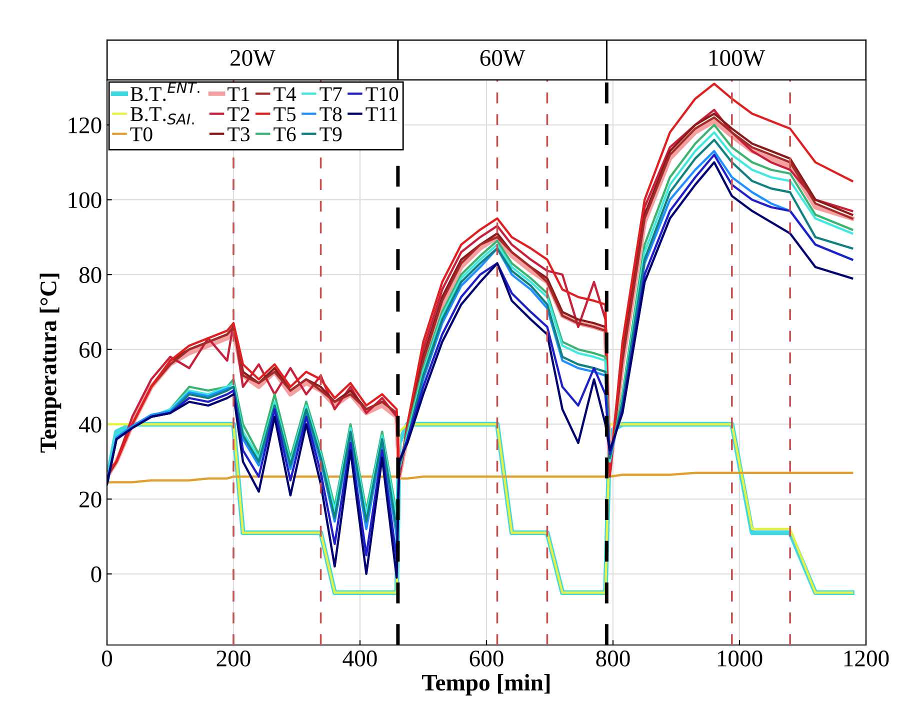 This screenshot has height=724, width=913. What do you see at coordinates (740, 658) in the screenshot?
I see `x-tick-label: 1000` at bounding box center [740, 658].